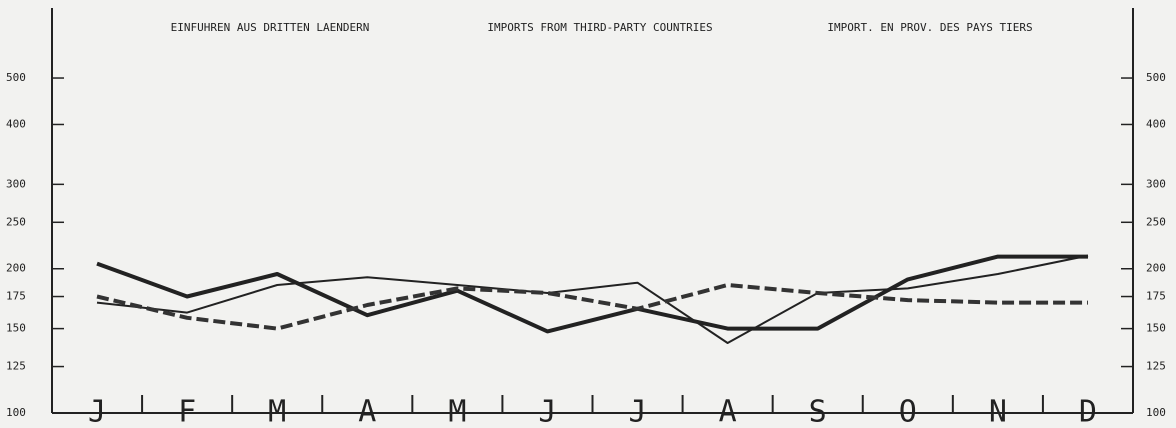 This screenshot has height=428, width=1176. Describe the element at coordinates (908, 411) in the screenshot. I see `x-tick-label: O` at that location.